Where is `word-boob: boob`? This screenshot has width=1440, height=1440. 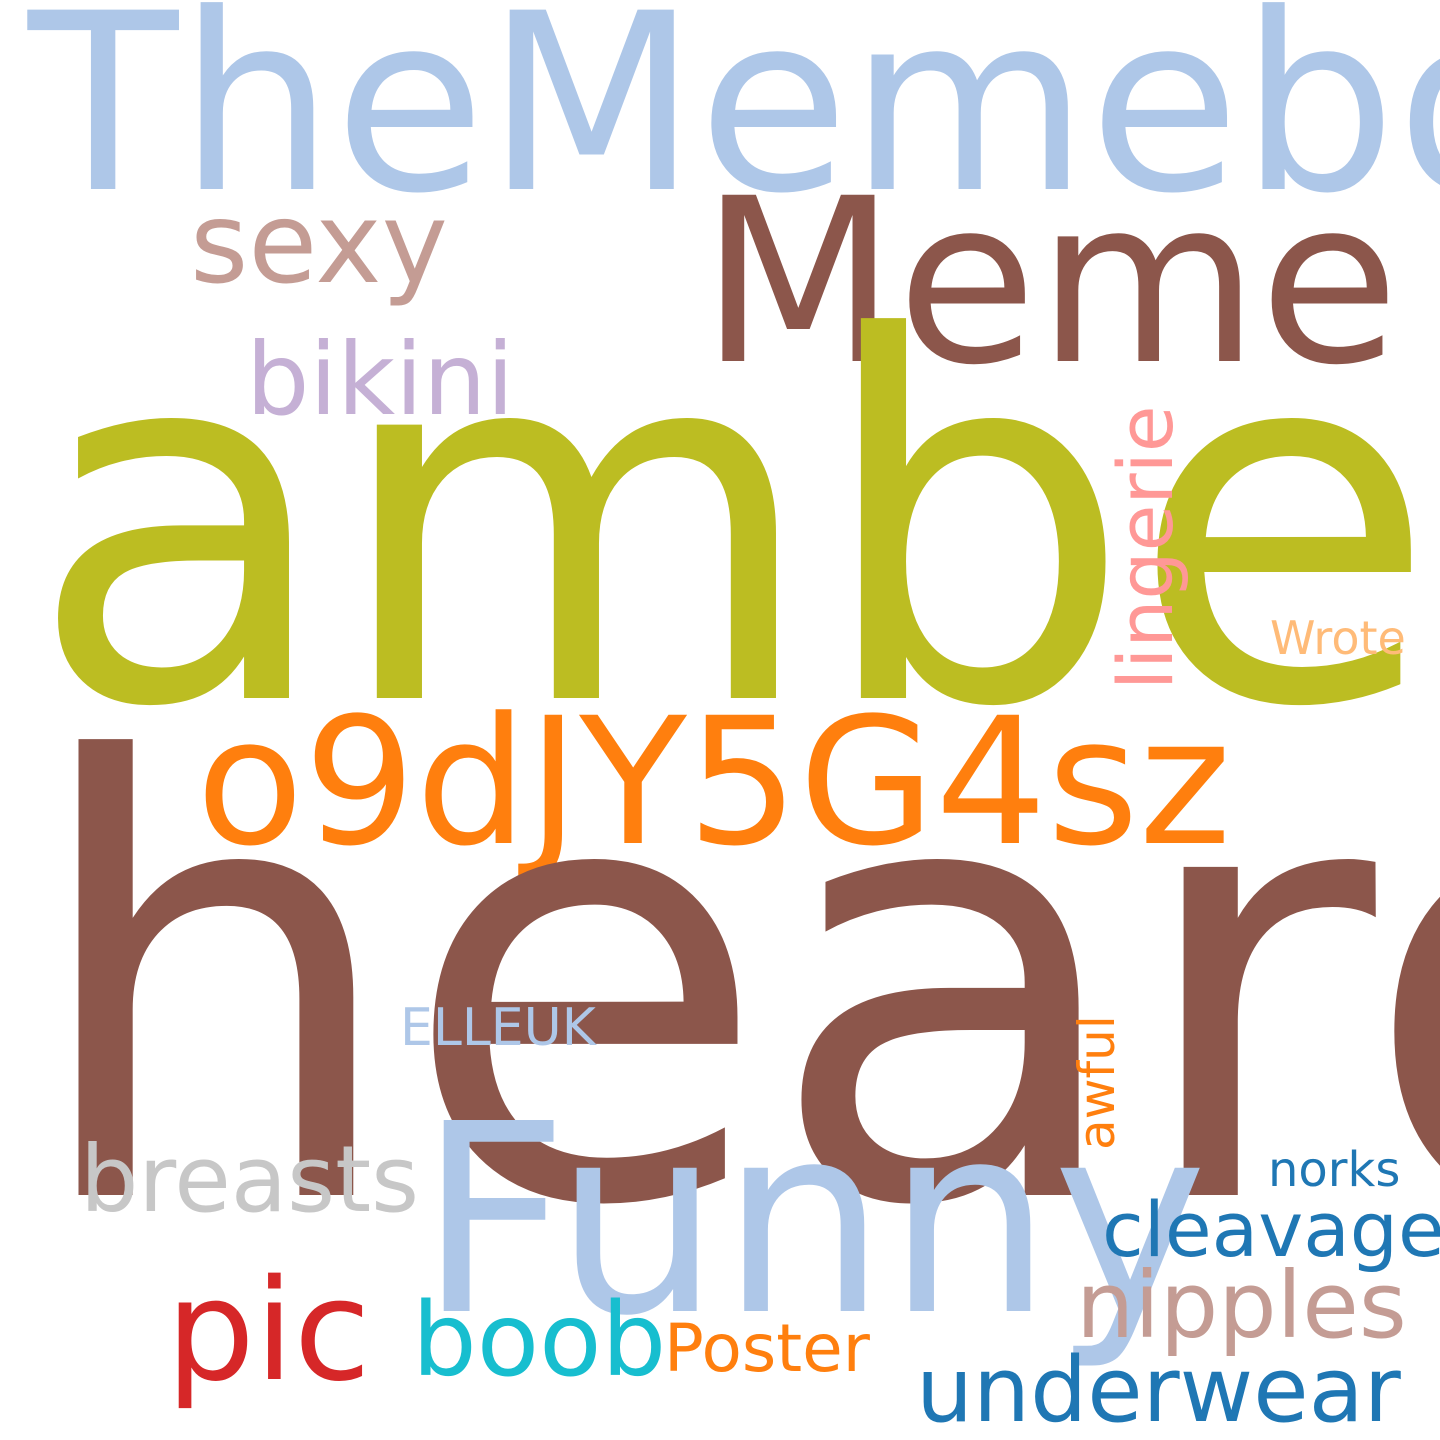
word-boob: boob is located at coordinates (539, 1340).